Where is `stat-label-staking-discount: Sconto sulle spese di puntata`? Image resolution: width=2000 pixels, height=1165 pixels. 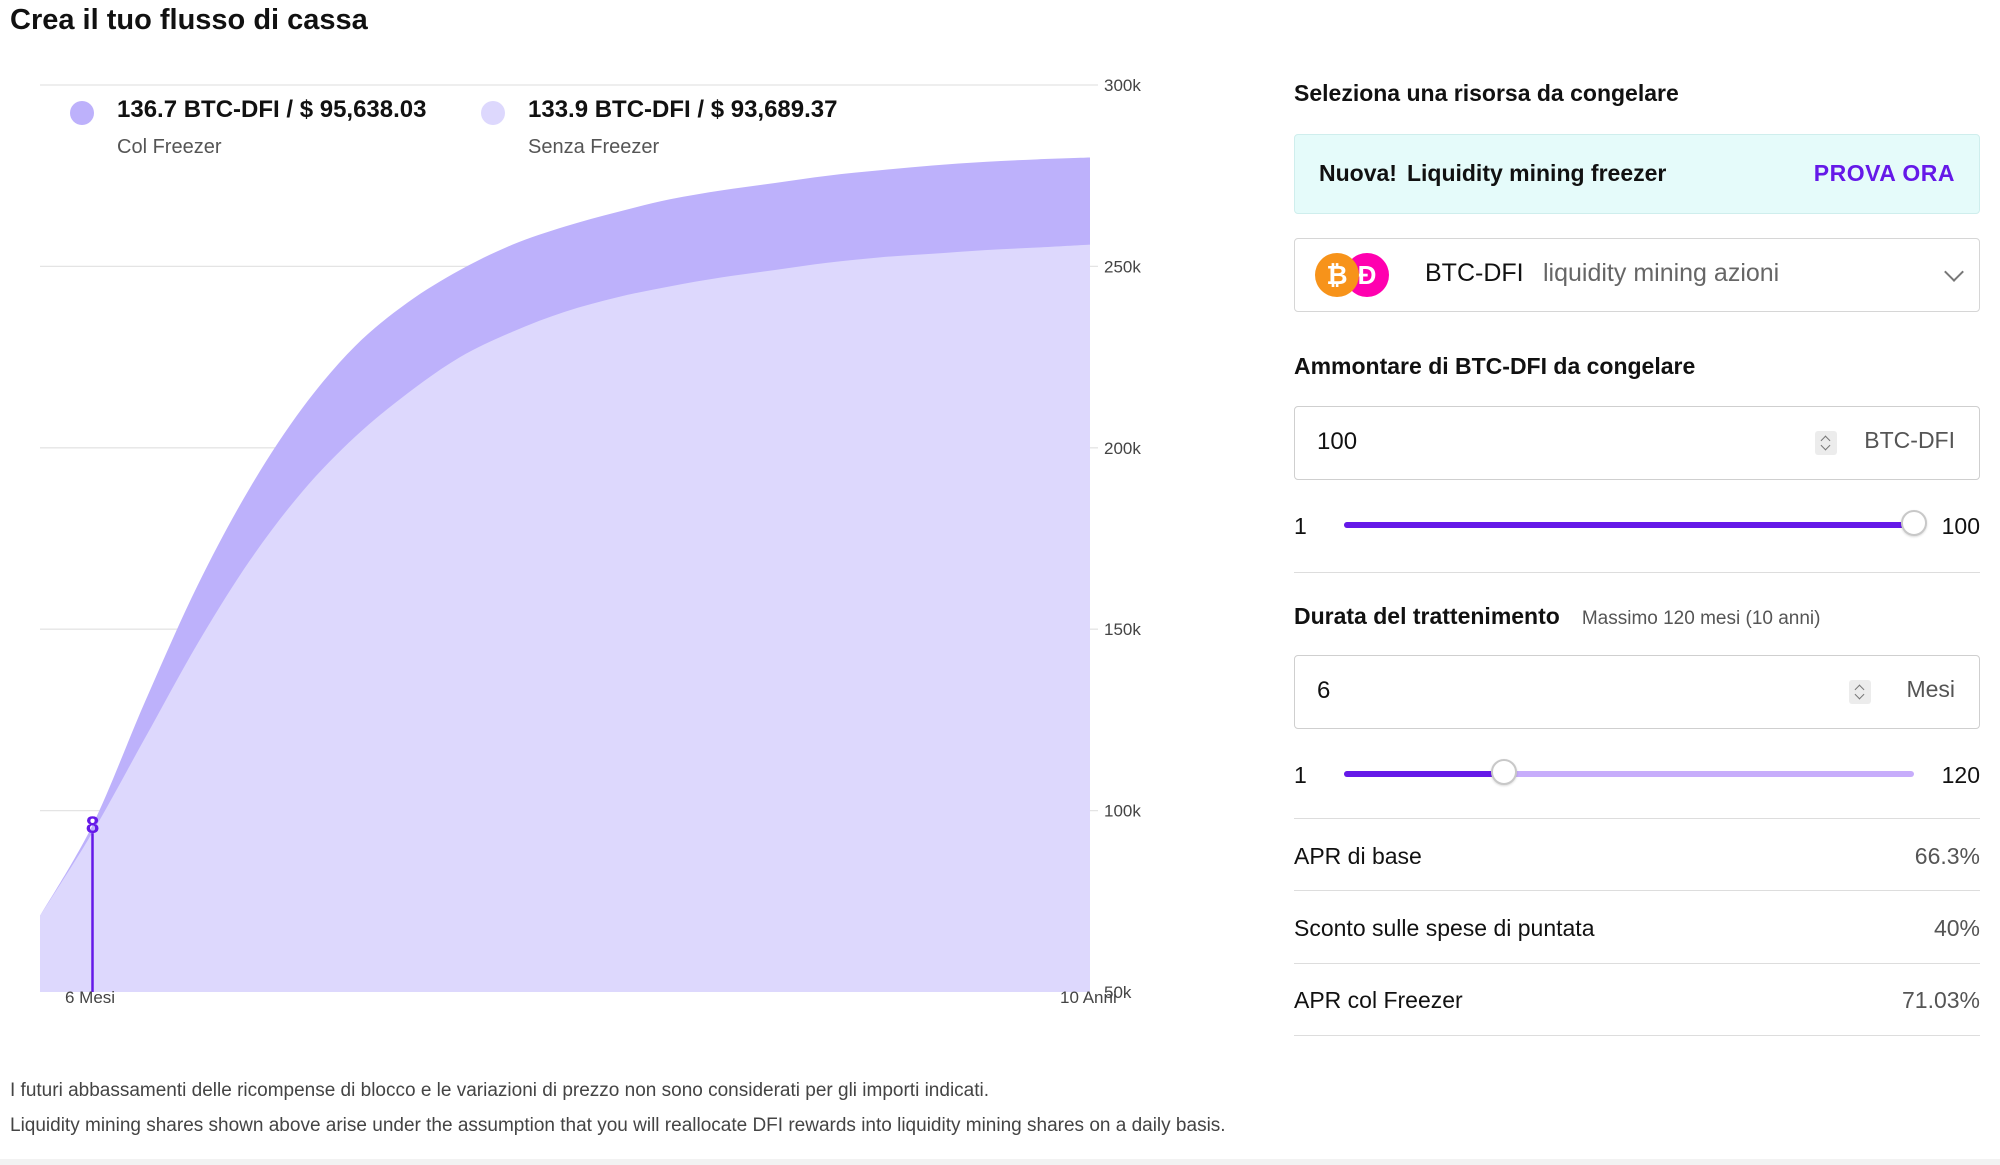 stat-label-staking-discount: Sconto sulle spese di puntata is located at coordinates (1444, 928).